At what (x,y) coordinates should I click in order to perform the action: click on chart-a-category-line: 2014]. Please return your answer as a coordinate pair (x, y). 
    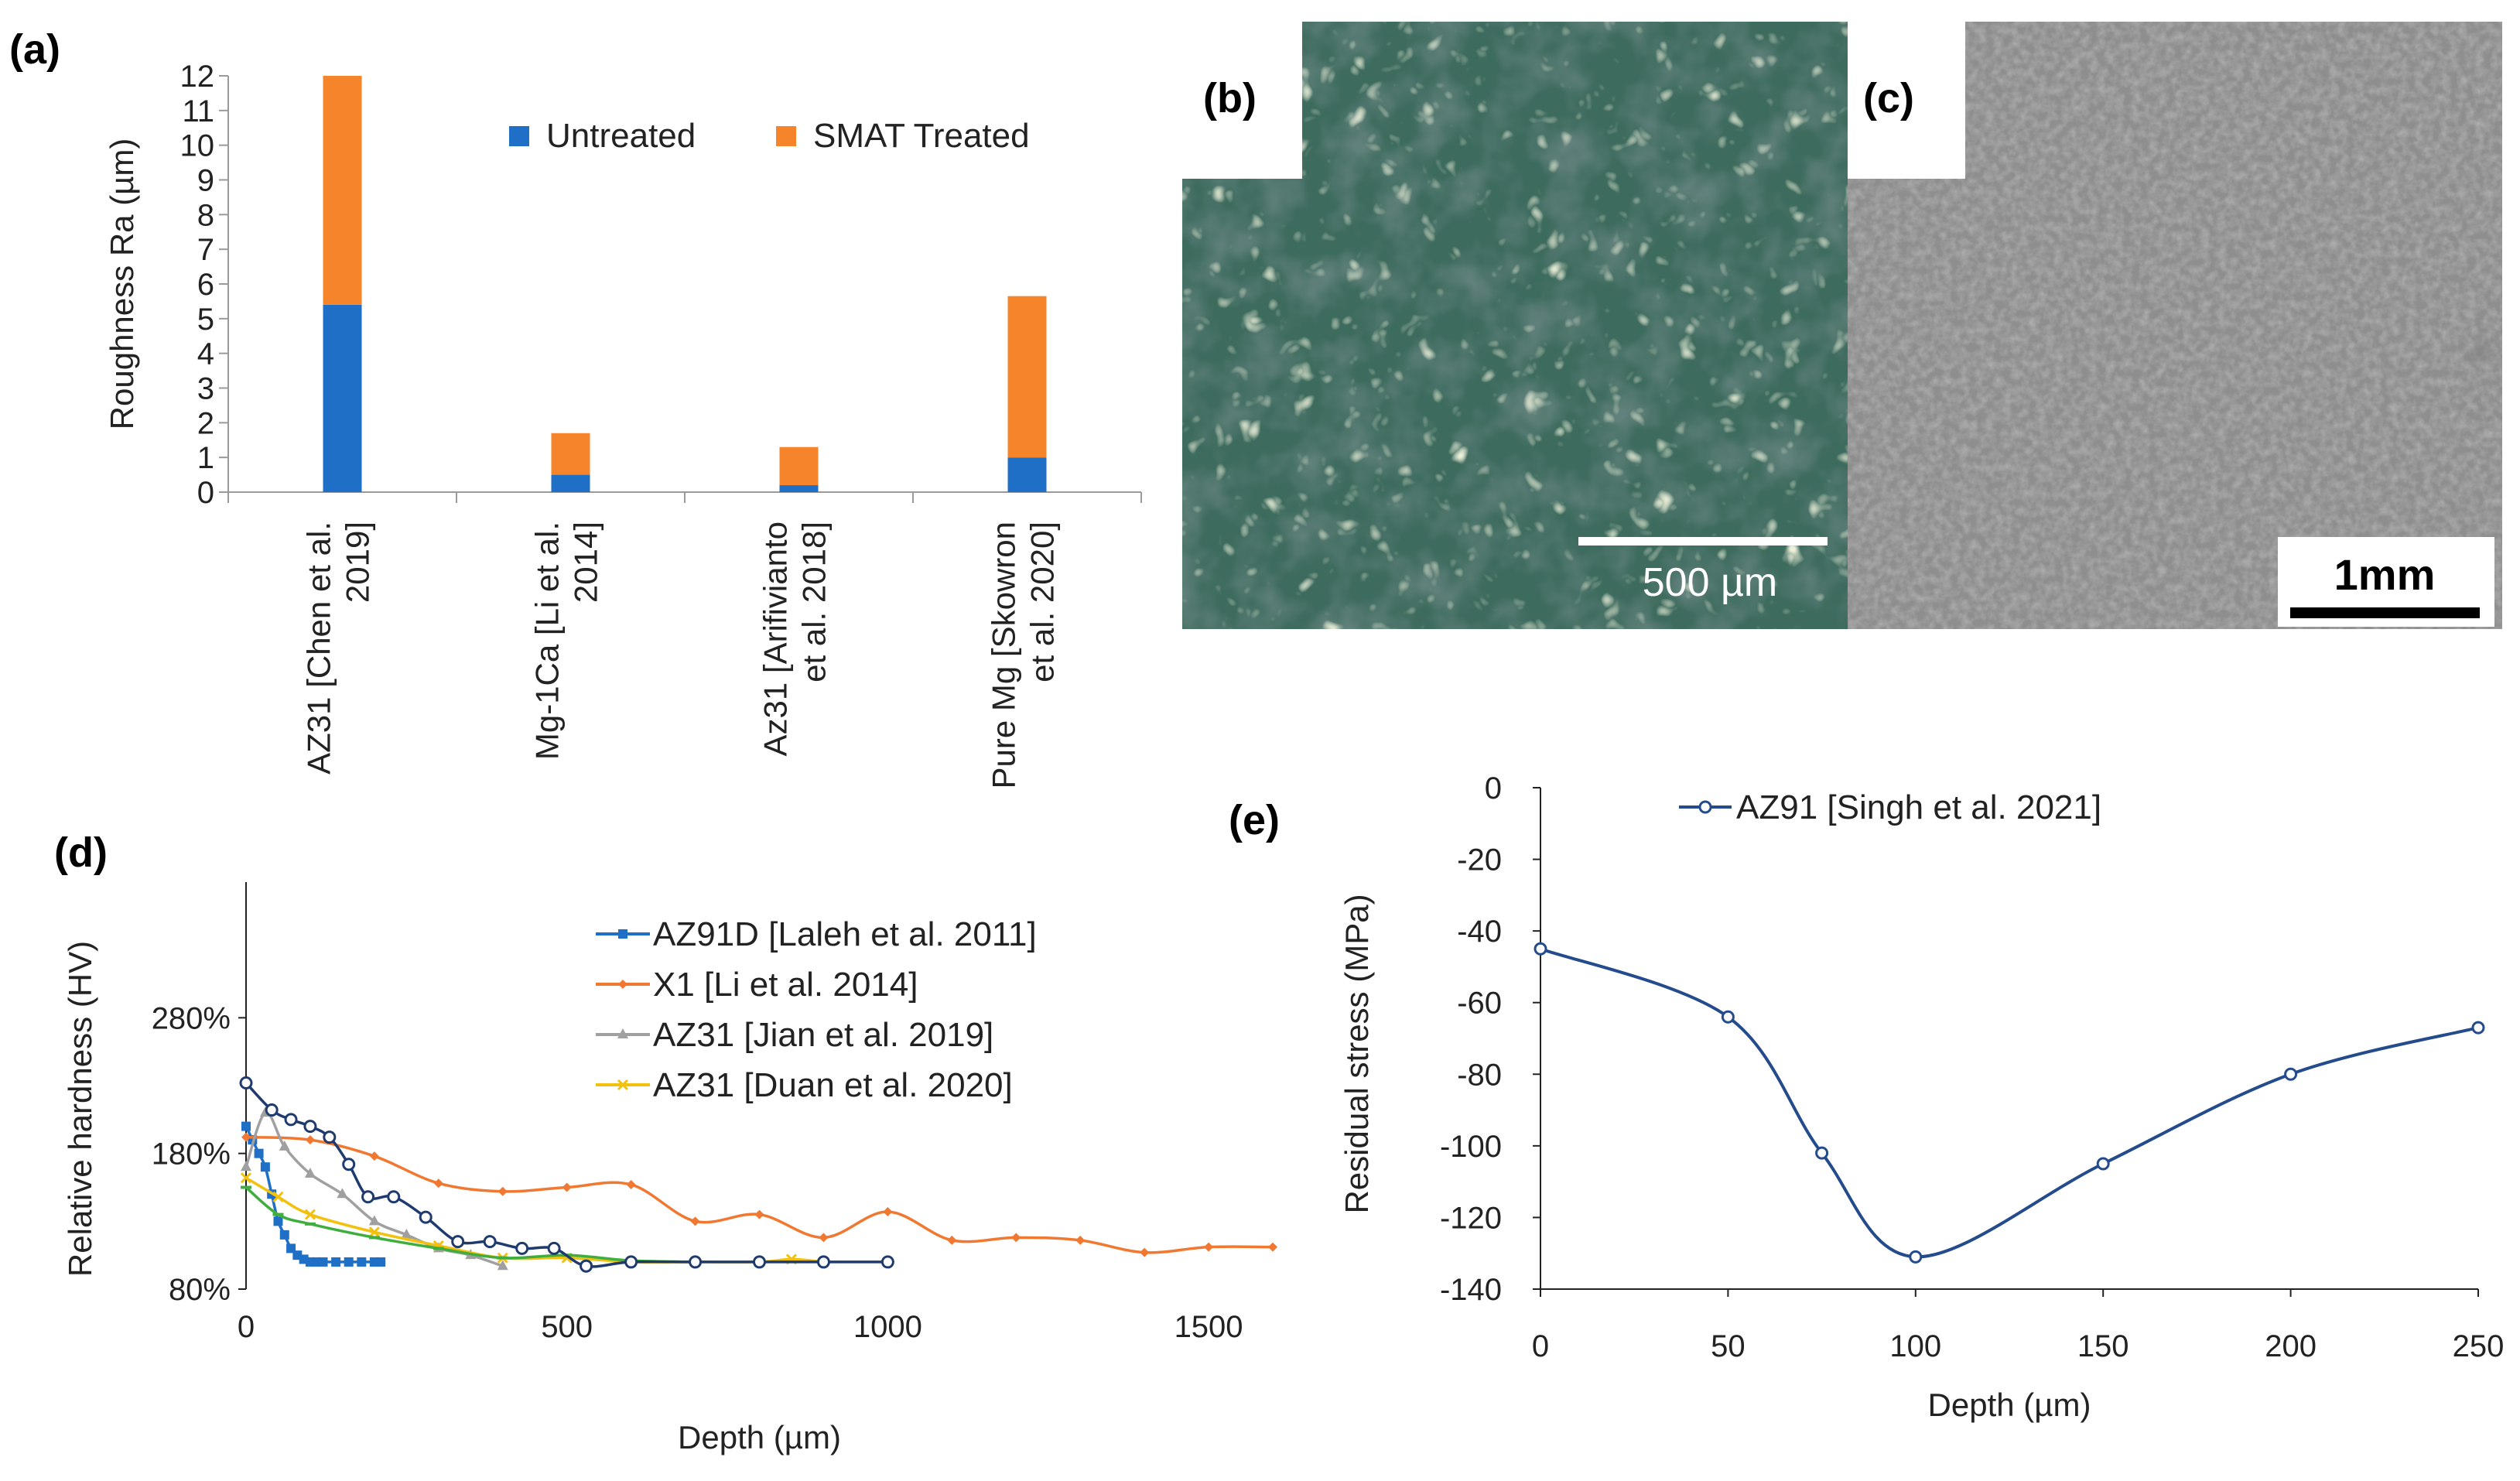
    Looking at the image, I should click on (586, 562).